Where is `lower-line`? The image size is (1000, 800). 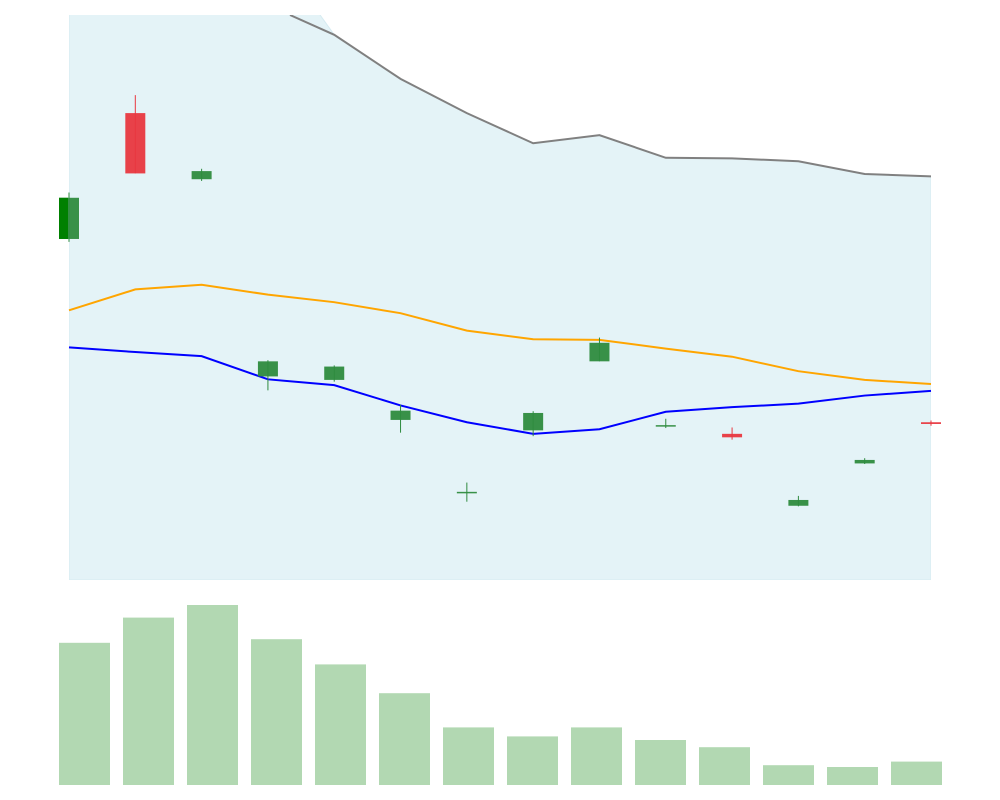 lower-line is located at coordinates (500, 390).